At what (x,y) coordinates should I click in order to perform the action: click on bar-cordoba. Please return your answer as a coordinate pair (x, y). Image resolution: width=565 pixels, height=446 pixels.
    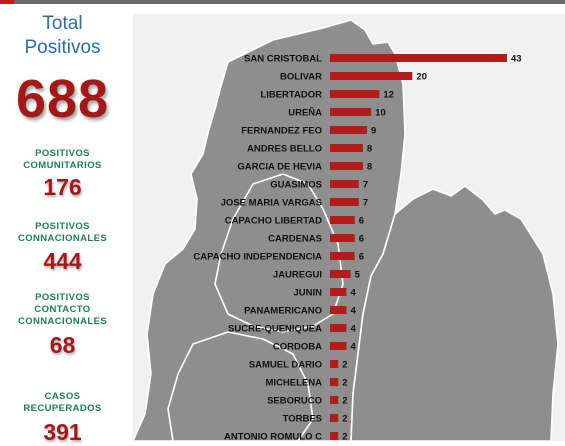
    Looking at the image, I should click on (338, 346).